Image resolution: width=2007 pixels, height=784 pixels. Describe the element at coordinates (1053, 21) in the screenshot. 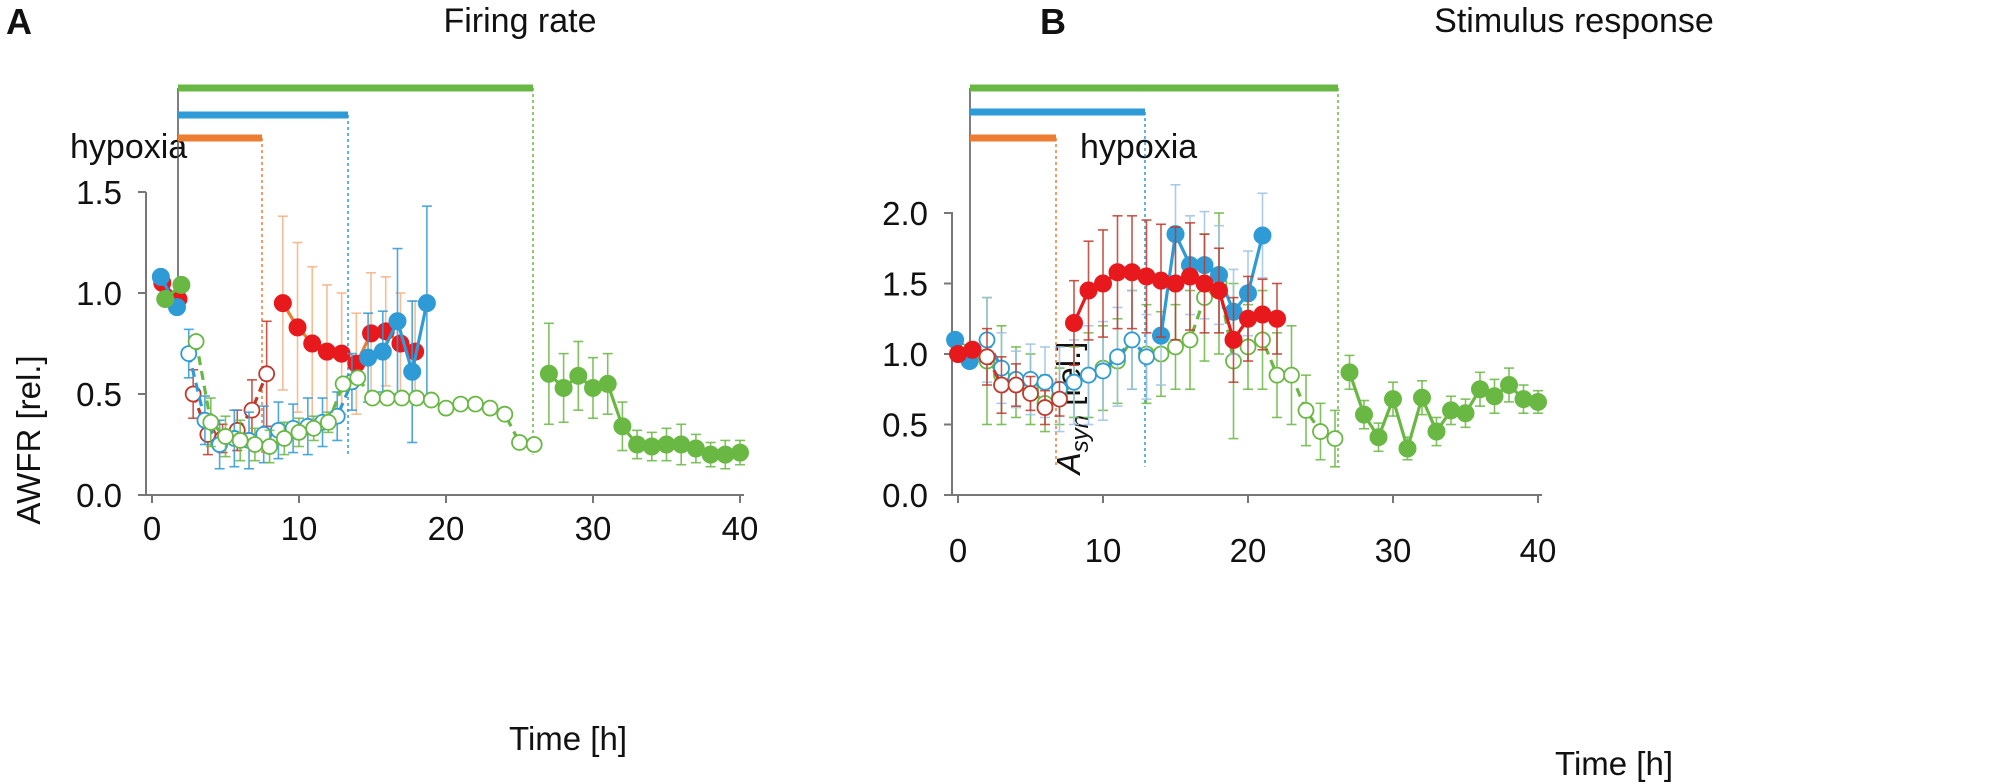

I see `panel-b-letter: B` at that location.